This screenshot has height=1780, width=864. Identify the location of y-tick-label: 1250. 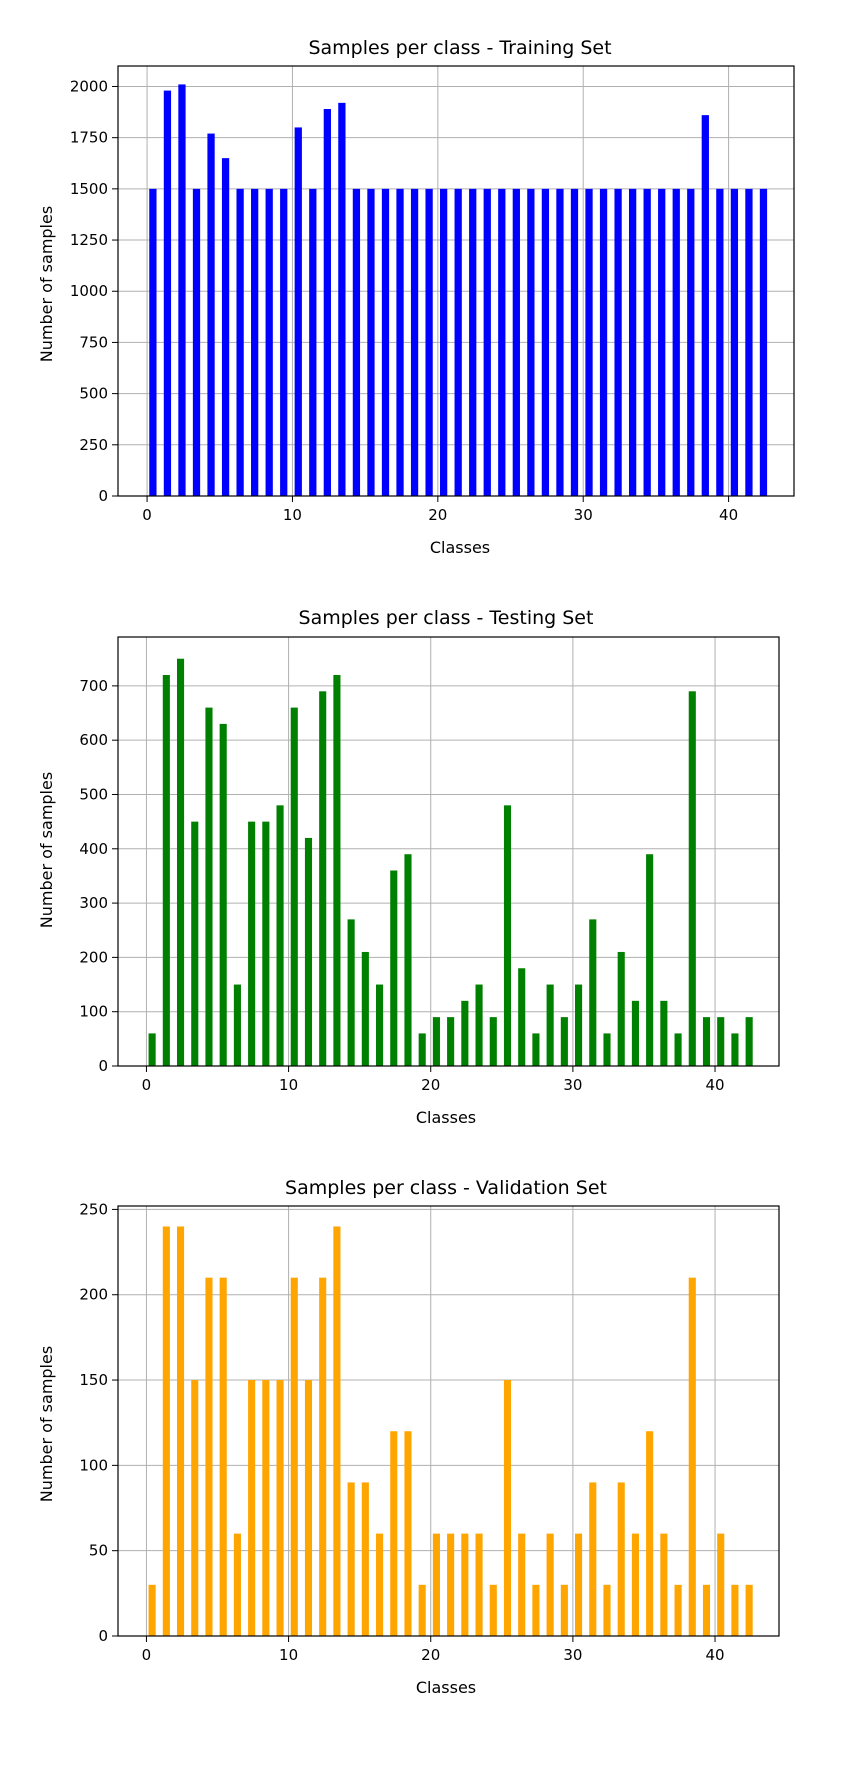
(89, 240).